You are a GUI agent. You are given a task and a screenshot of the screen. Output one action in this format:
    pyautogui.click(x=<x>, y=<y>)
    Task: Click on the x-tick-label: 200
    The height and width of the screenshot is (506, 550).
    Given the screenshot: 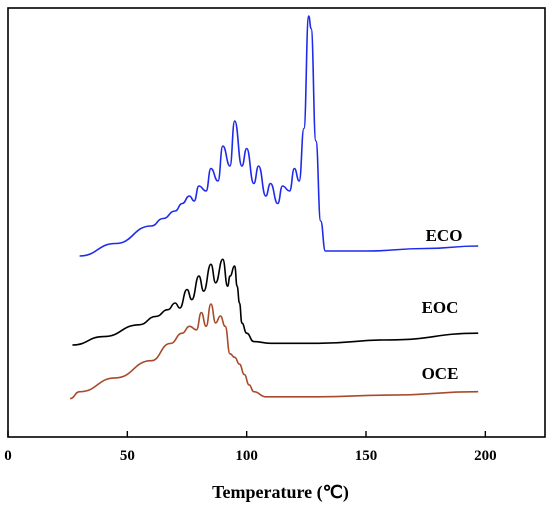 What is the action you would take?
    pyautogui.click(x=485, y=456)
    